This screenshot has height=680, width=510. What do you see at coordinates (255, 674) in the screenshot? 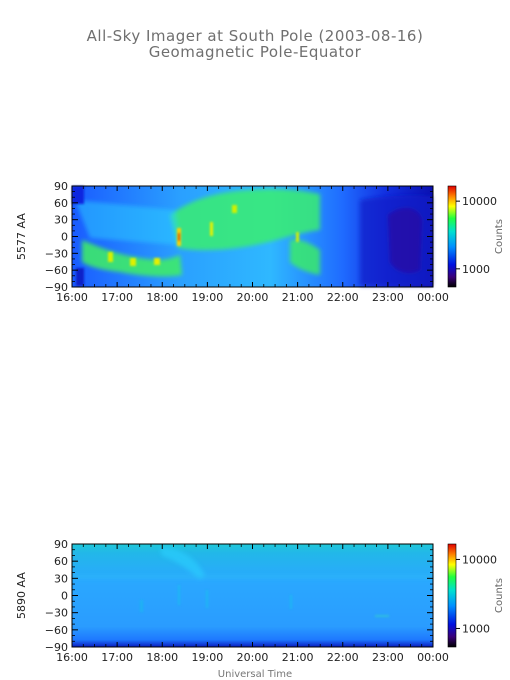
I see `x-axis-label: Universal Time` at bounding box center [255, 674].